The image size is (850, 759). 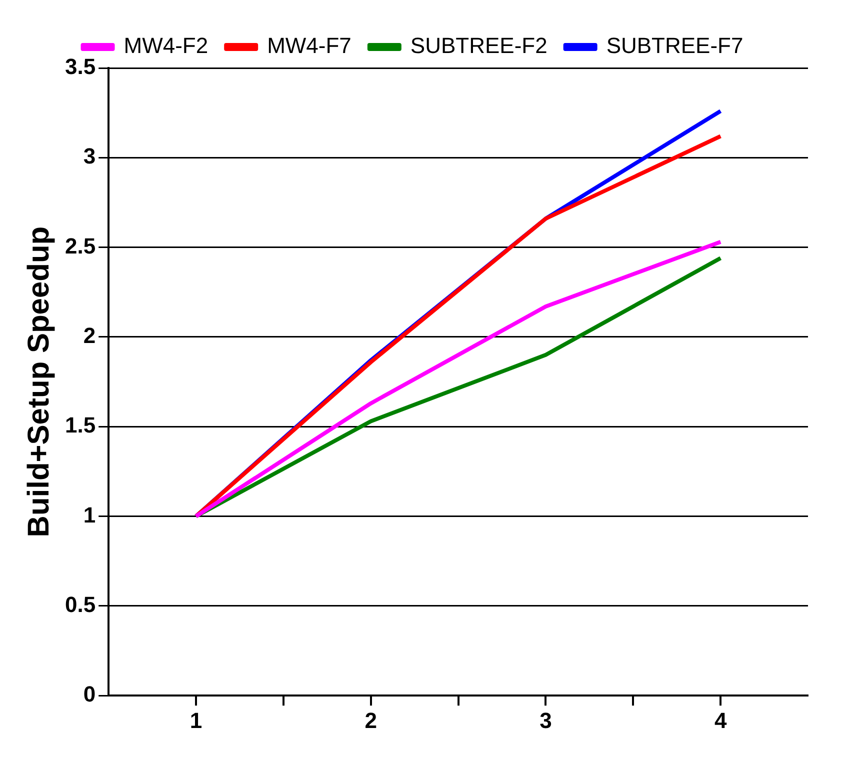 I want to click on y-tick-label: 0, so click(x=89, y=694).